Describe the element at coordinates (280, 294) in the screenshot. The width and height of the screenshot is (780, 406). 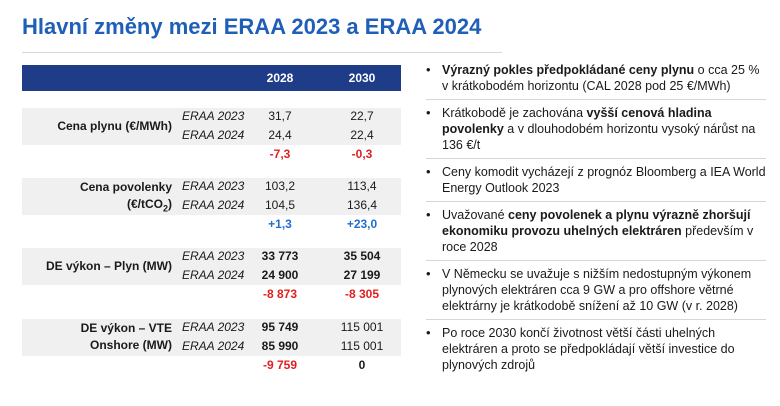
I see `difference-value: -8 873` at that location.